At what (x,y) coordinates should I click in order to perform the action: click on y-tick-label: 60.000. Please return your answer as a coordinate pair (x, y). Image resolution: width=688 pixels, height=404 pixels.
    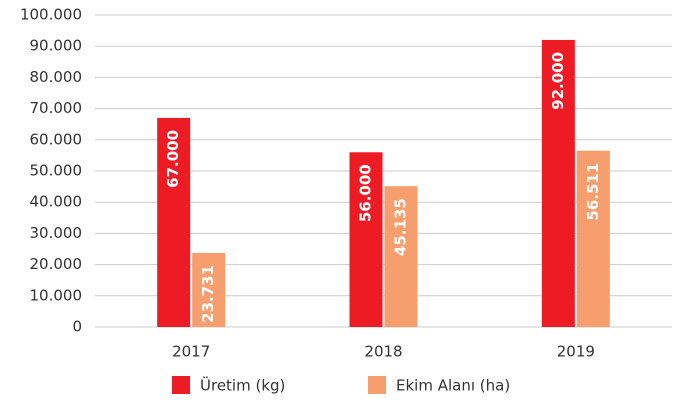
    Looking at the image, I should click on (56, 139).